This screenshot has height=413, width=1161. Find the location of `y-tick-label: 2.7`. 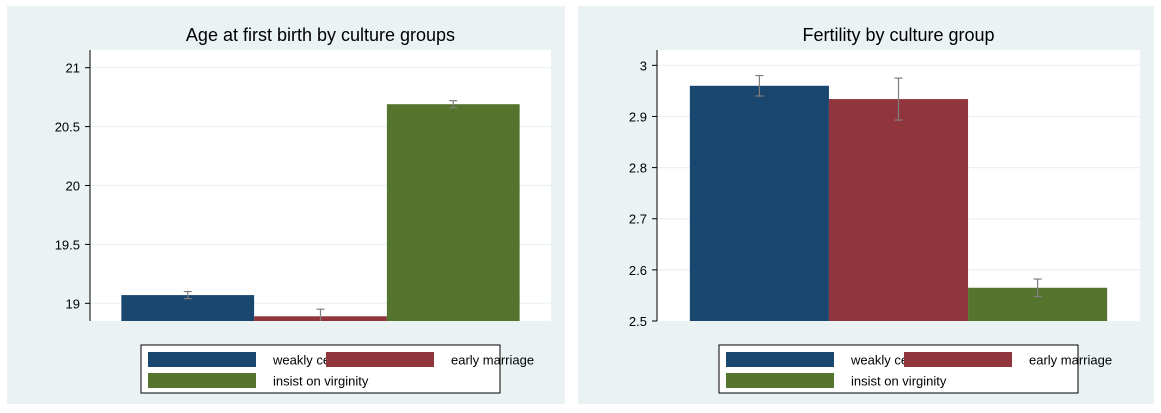

y-tick-label: 2.7 is located at coordinates (638, 219).